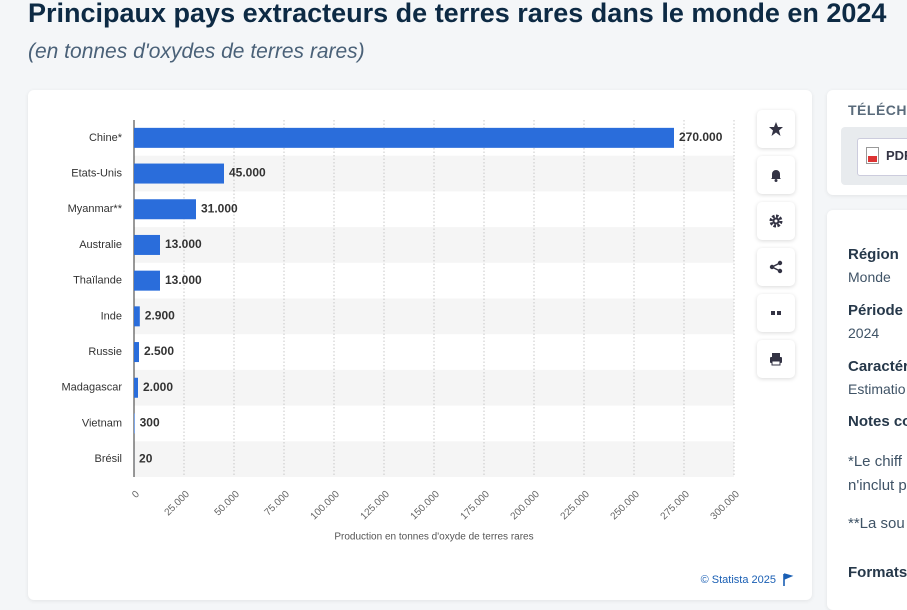 The image size is (907, 610). I want to click on y-tick-label: Madagascar, so click(91, 388).